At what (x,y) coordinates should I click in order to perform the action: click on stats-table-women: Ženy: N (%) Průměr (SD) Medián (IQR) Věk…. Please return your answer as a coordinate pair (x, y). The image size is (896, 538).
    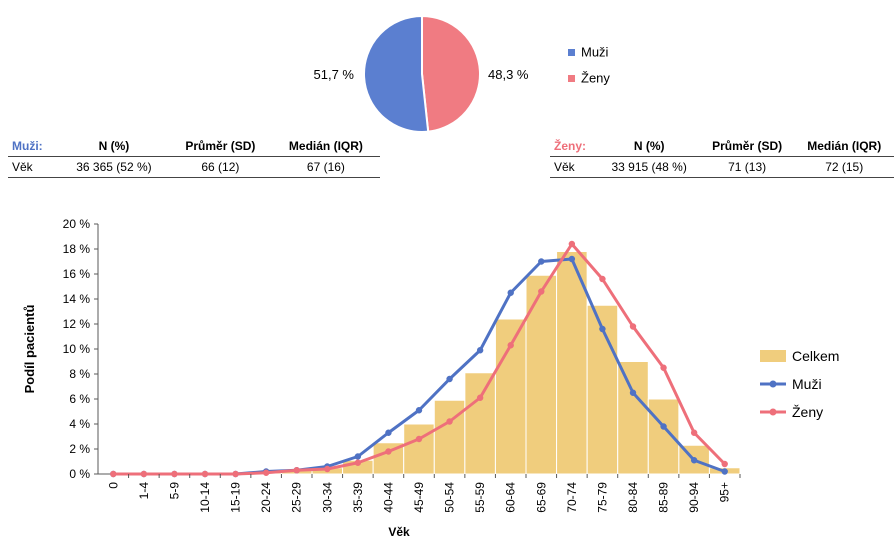
    Looking at the image, I should click on (722, 157).